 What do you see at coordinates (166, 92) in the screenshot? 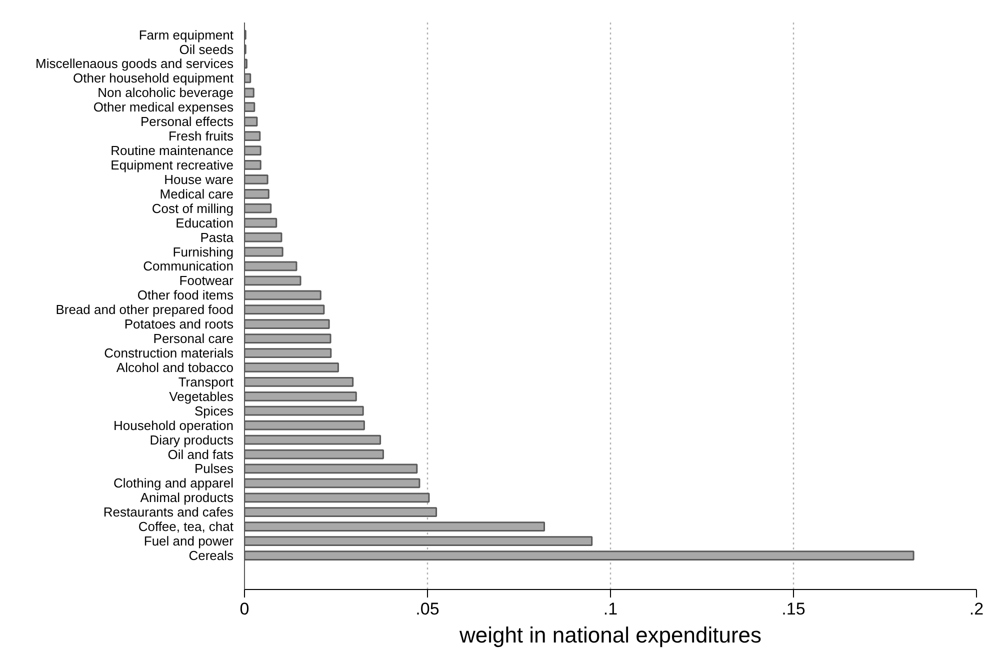
I see `y-tick-label: Non alcoholic beverage` at bounding box center [166, 92].